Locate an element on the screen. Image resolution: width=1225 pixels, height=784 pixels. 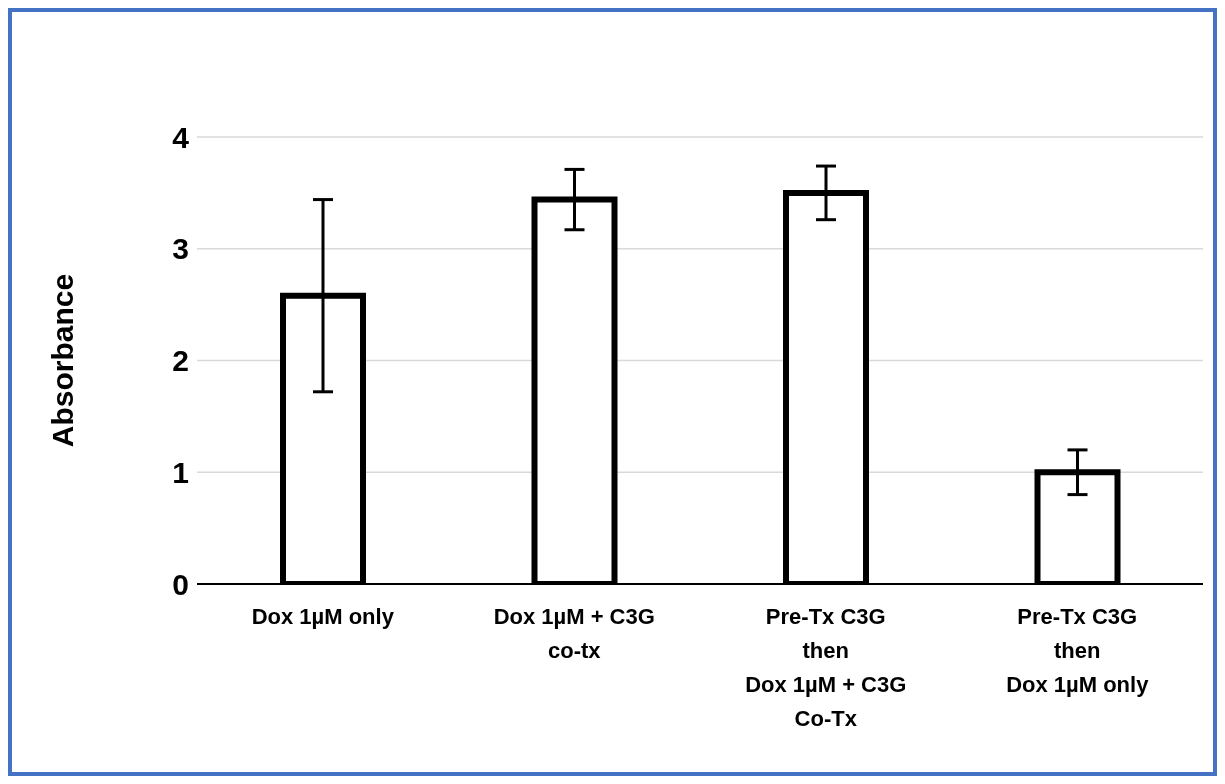
x-tick-label: Pre-Tx C3G then Dox 1µM + C3G Co-Tx is located at coordinates (826, 667).